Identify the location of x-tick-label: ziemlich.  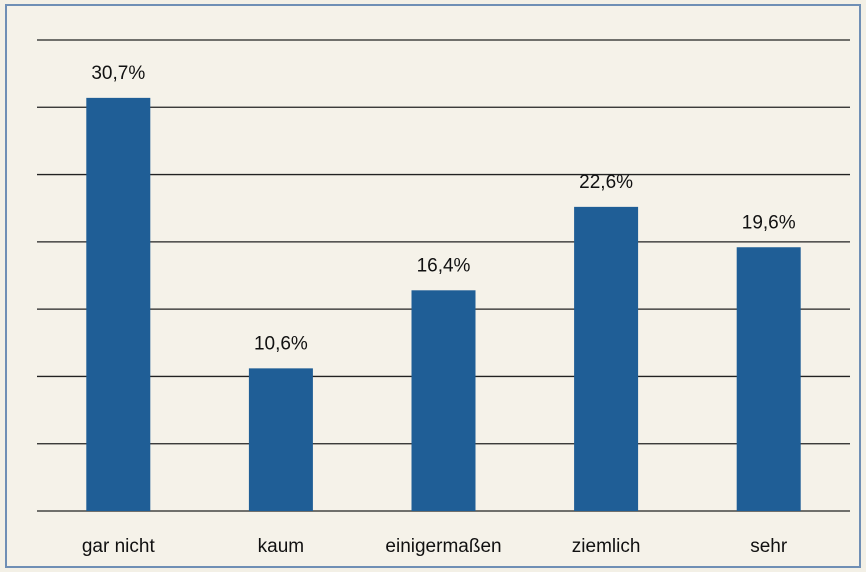
(606, 546).